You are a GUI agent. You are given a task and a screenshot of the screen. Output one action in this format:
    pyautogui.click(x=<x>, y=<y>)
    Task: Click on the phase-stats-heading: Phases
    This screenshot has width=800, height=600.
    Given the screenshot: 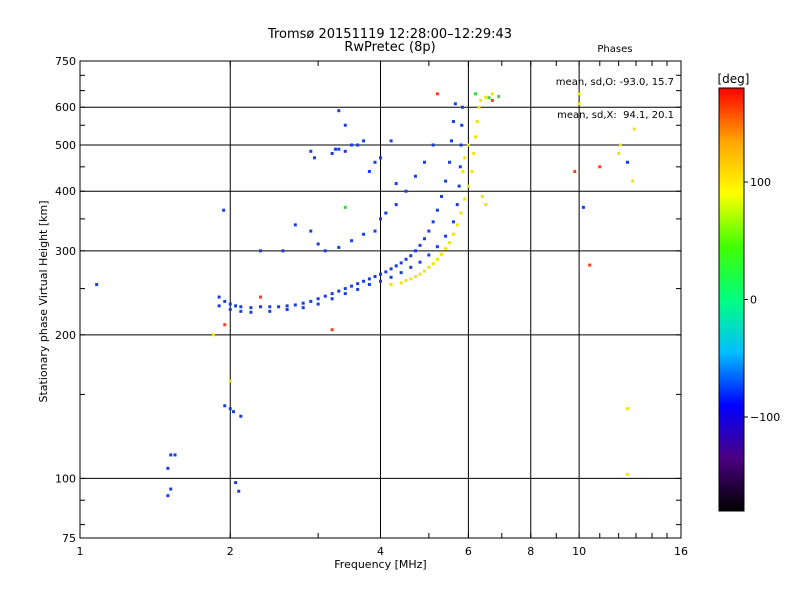 What is the action you would take?
    pyautogui.click(x=615, y=49)
    